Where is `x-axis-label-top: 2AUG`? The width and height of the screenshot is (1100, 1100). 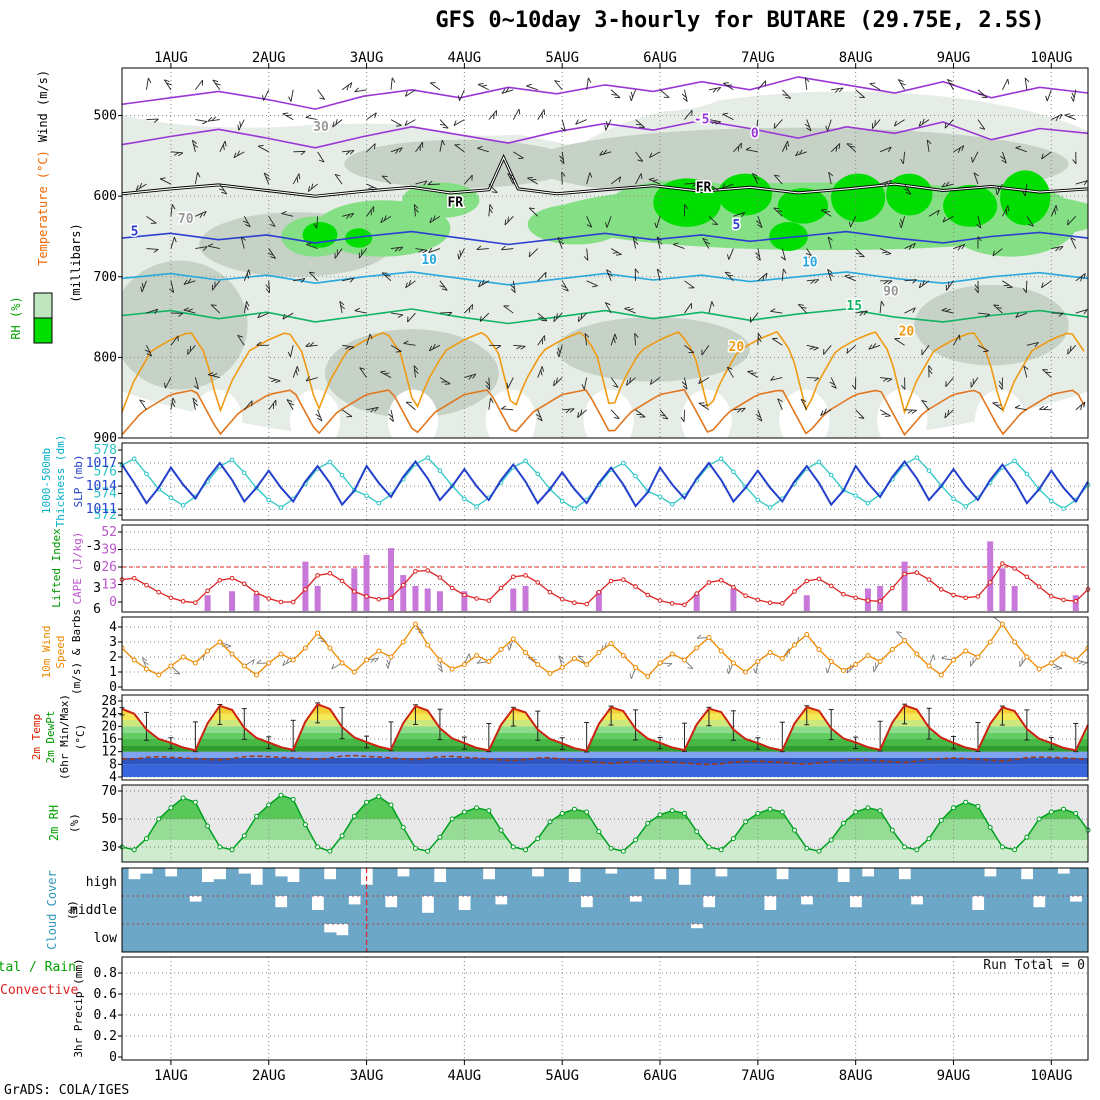
x-axis-label-top: 2AUG is located at coordinates (269, 58).